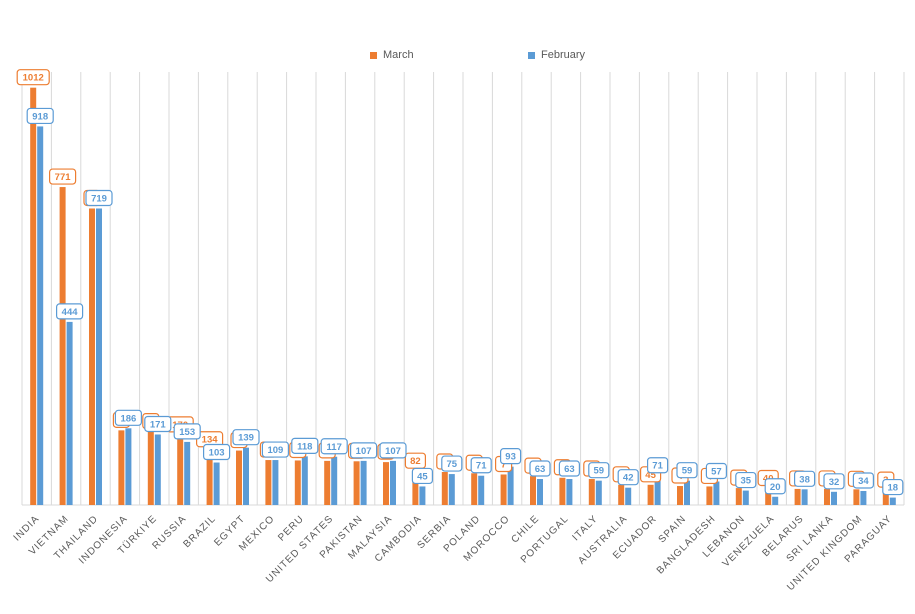 The width and height of the screenshot is (915, 614). I want to click on data-label: 42, so click(628, 477).